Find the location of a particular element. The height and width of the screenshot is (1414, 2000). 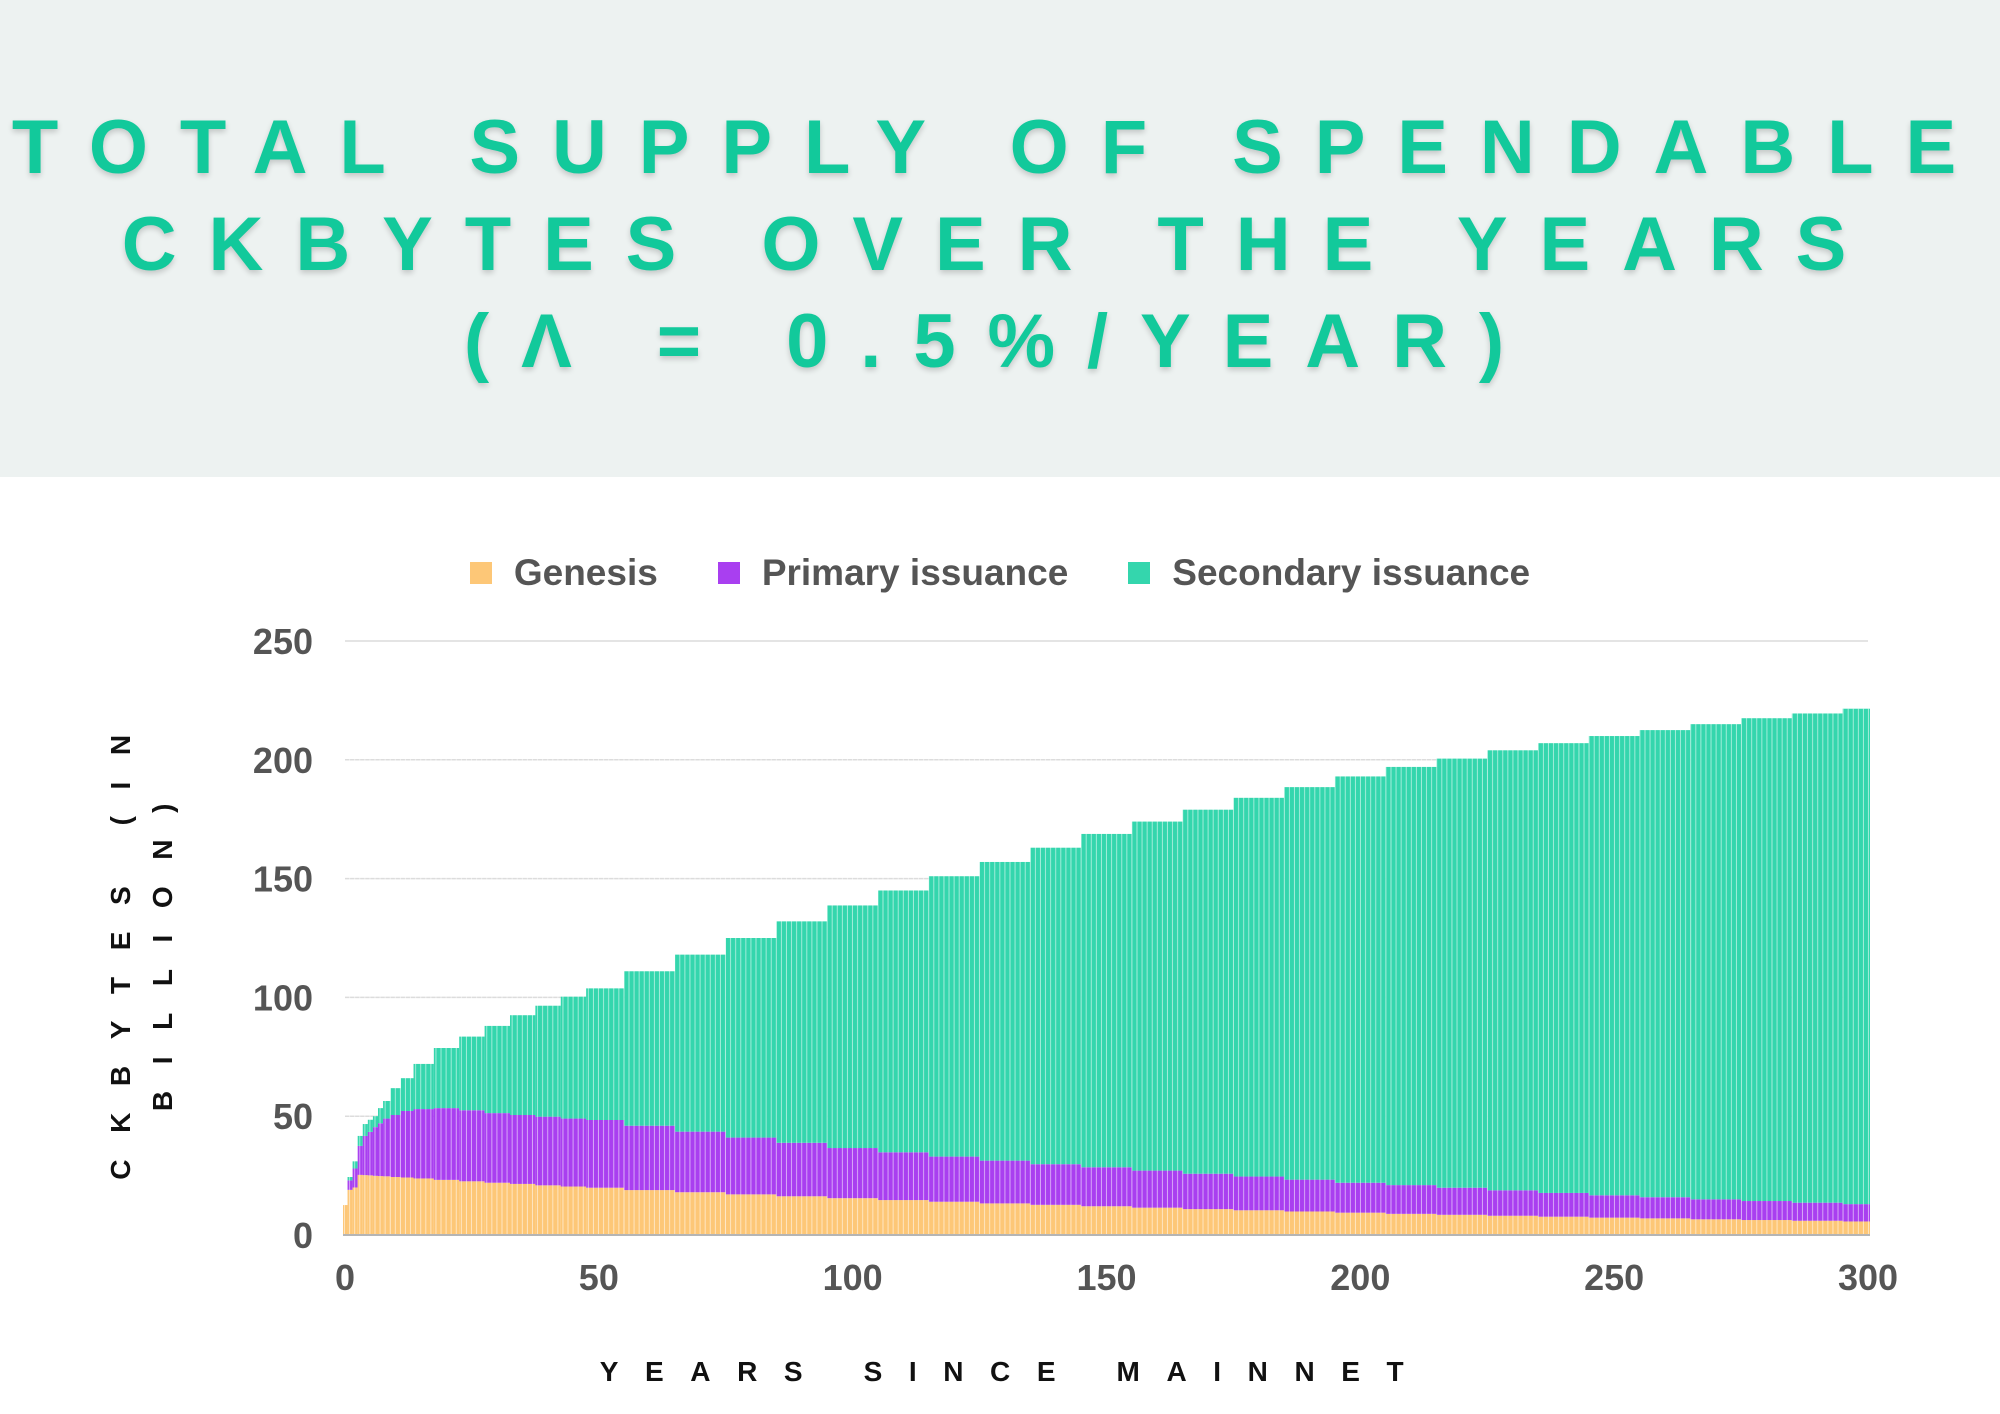

x-tick-label: 300 is located at coordinates (1868, 1277).